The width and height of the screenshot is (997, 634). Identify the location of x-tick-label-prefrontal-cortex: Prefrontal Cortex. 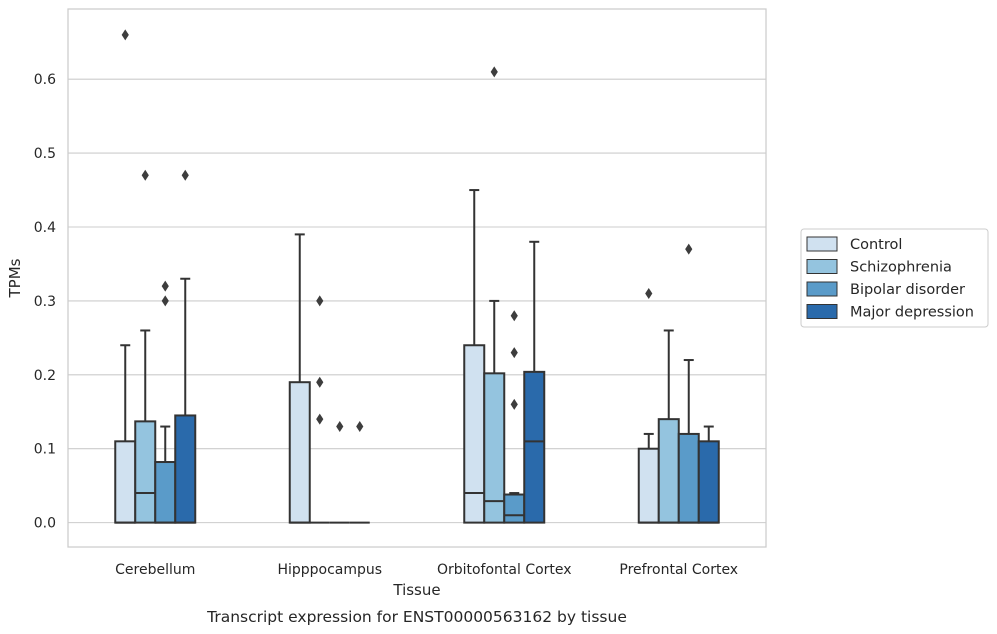
(678, 570).